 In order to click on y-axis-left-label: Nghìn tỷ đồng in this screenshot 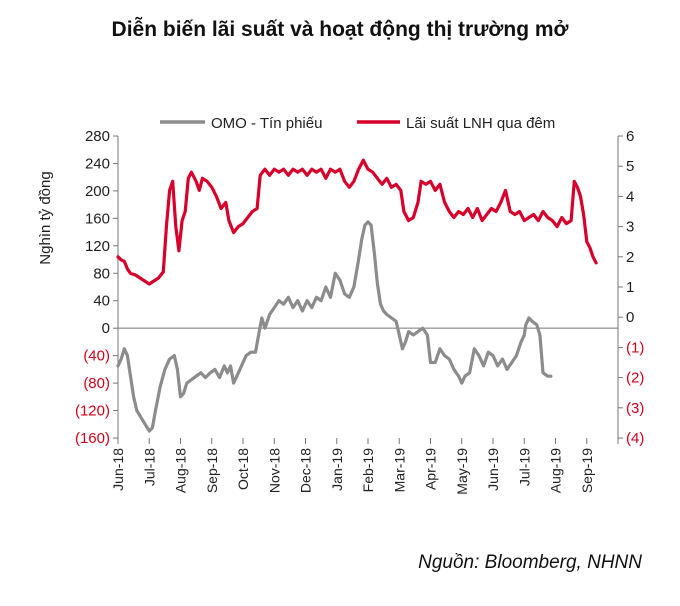, I will do `click(45, 217)`.